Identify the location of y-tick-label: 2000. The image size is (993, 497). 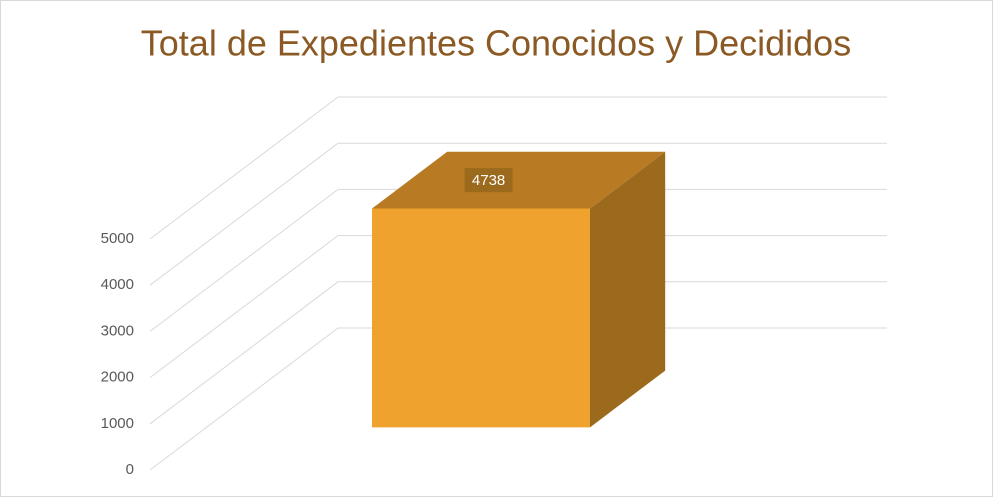
(117, 377).